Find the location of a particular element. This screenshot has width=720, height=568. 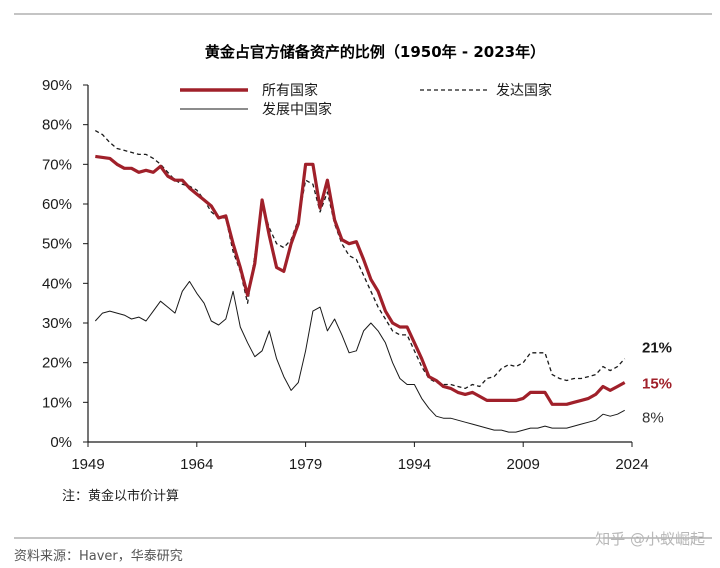

x-tick-label: 1949 is located at coordinates (87, 464).